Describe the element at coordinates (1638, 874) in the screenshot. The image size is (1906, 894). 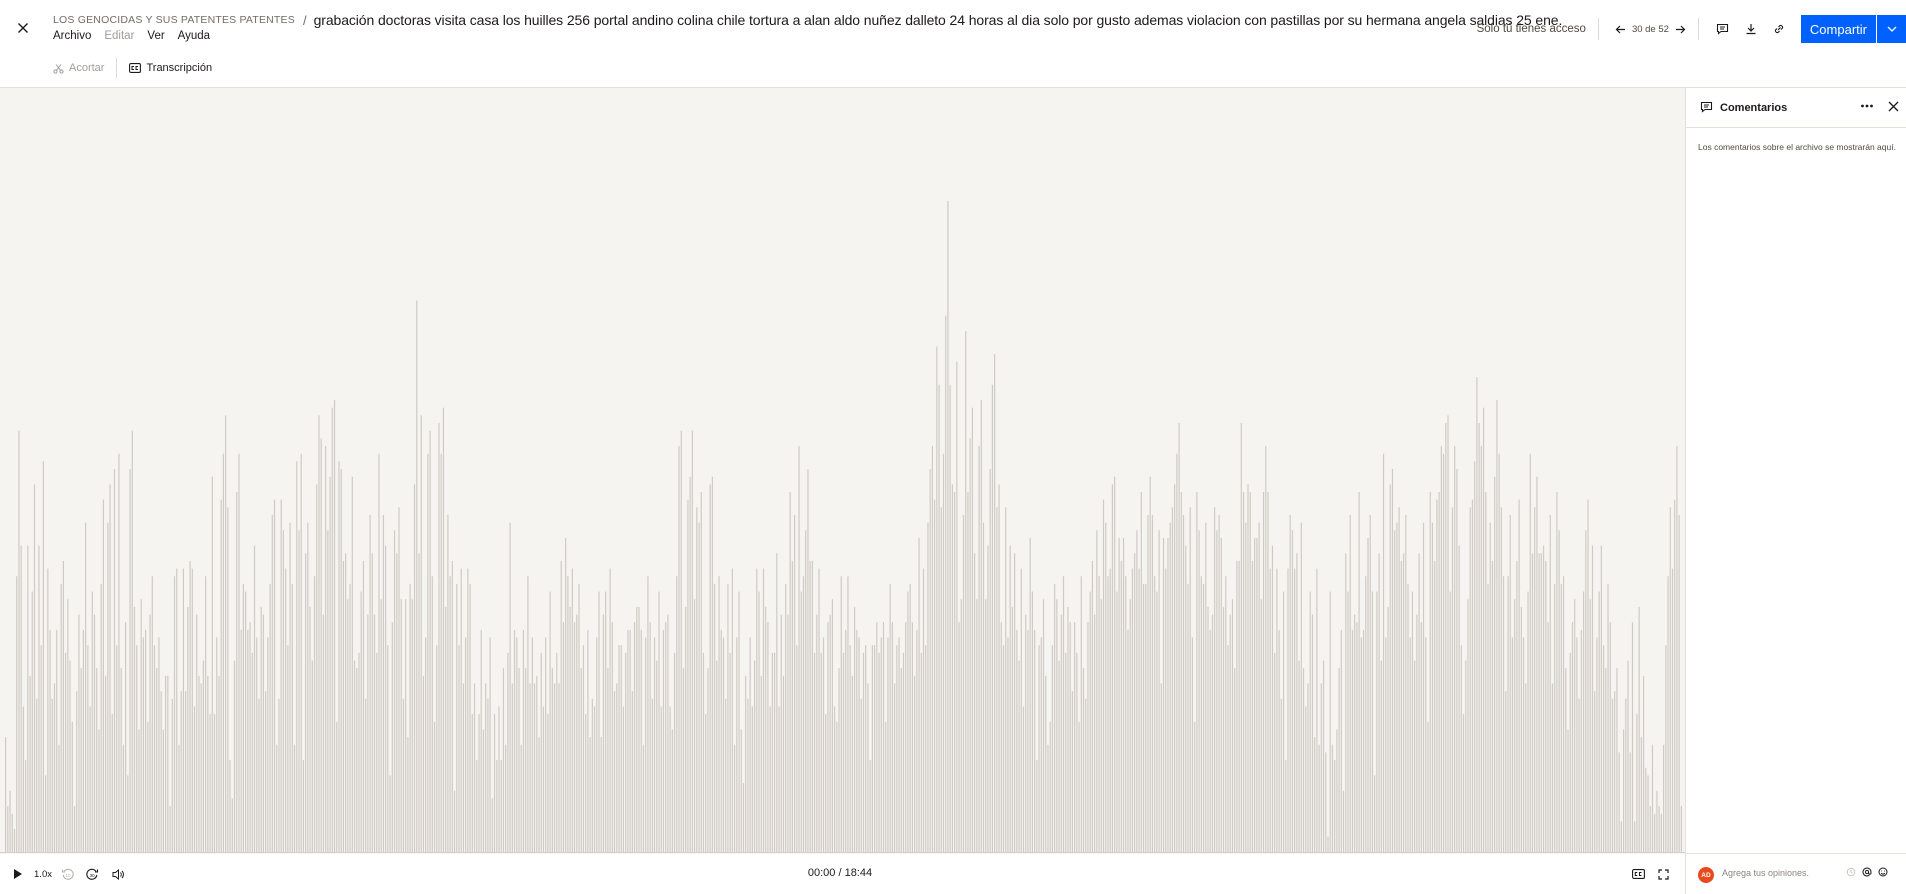
I see `captions-button` at that location.